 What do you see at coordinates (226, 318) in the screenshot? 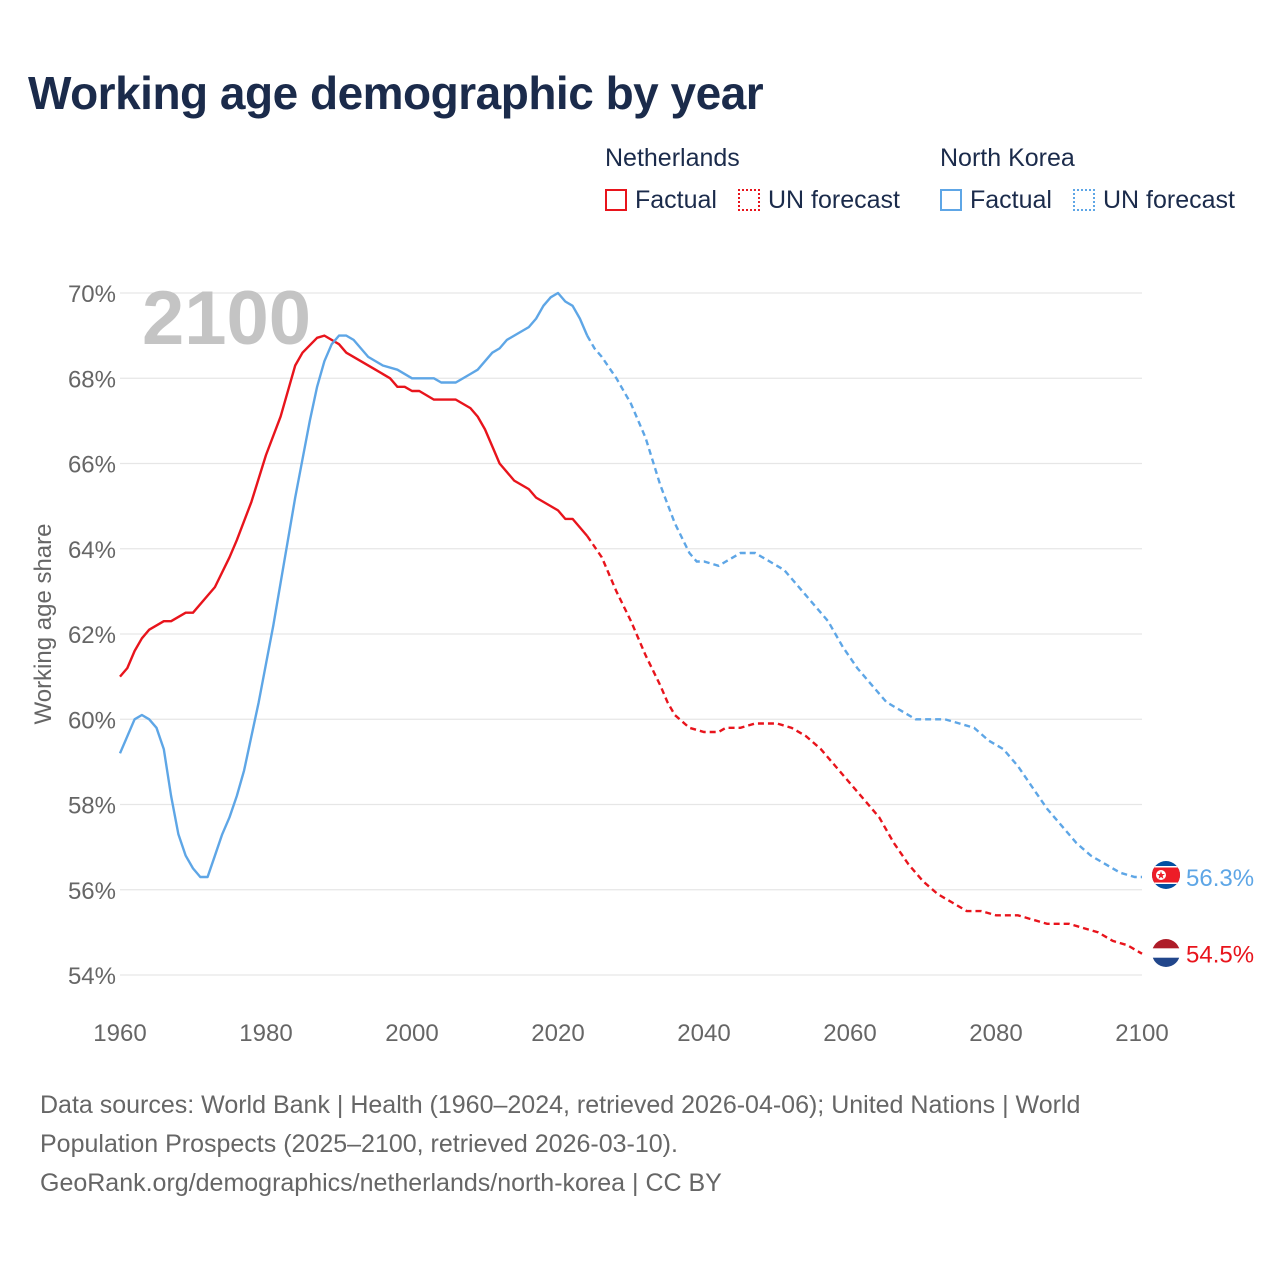
I see `year-watermark: 2100` at bounding box center [226, 318].